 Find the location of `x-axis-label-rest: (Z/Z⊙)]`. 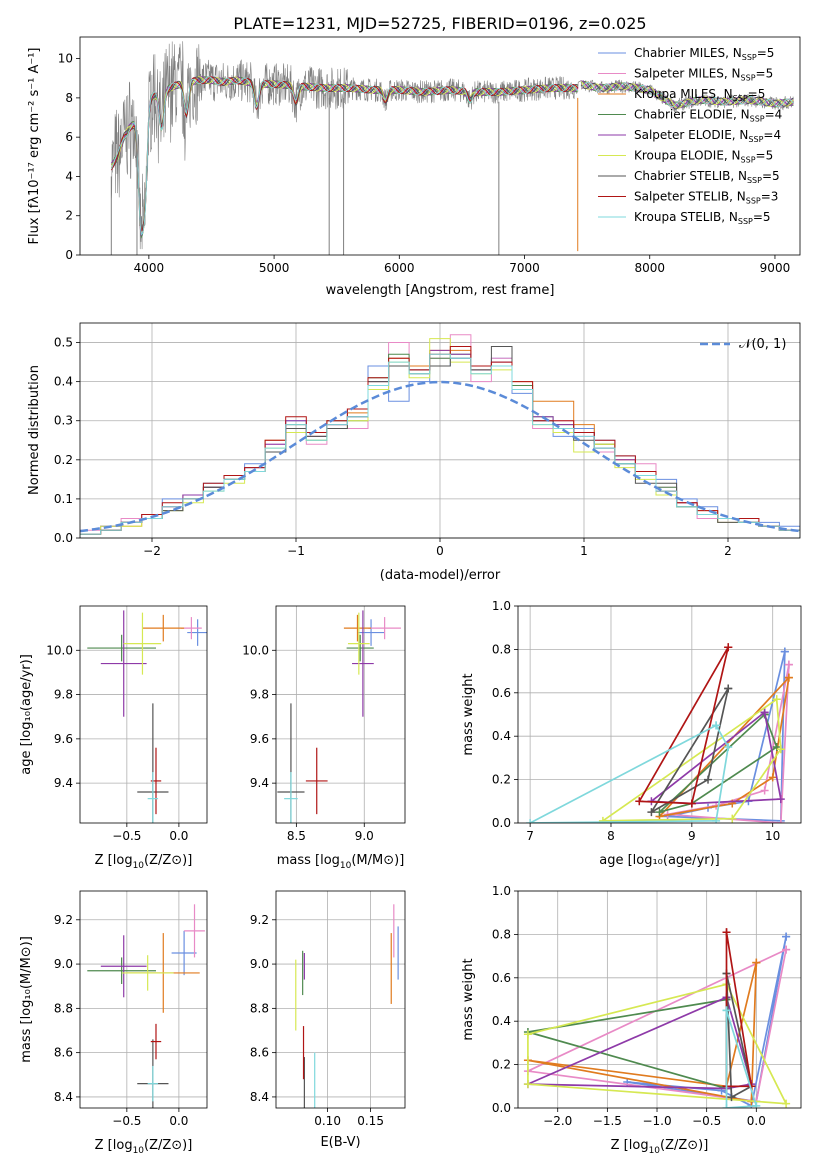

x-axis-label-rest: (Z/Z⊙)] is located at coordinates (684, 1145).